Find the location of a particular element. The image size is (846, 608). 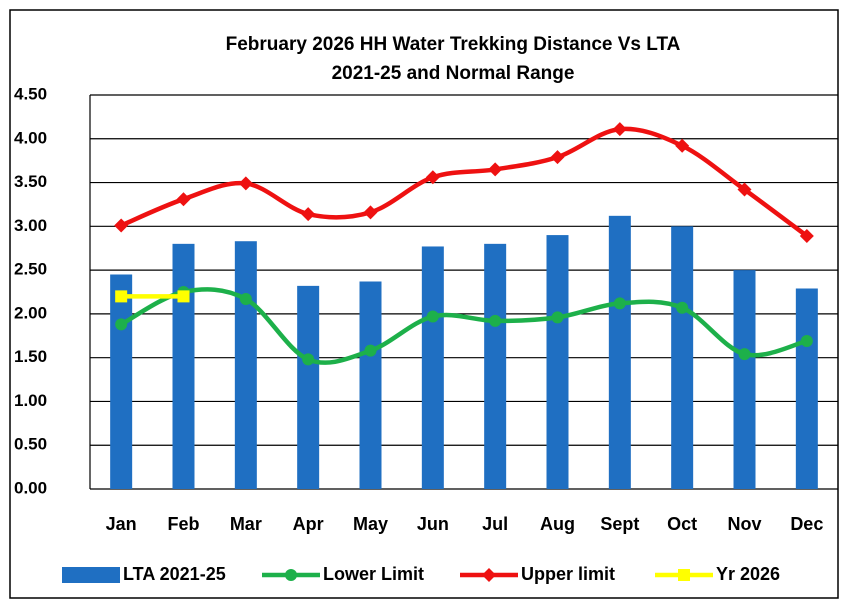

x-tick-label: Nov is located at coordinates (744, 524).